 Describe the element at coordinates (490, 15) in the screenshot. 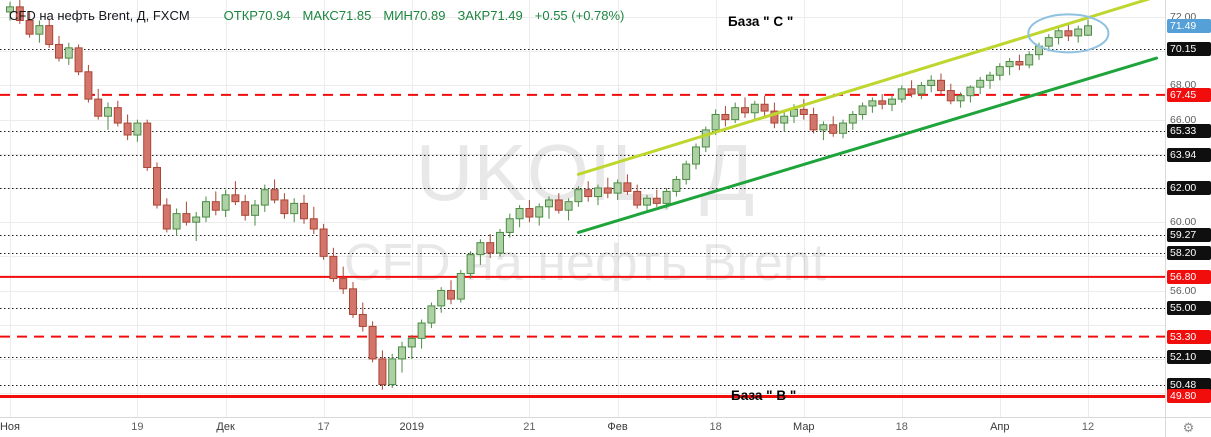

I see `legend-close-value: ЗАКР71.49` at that location.